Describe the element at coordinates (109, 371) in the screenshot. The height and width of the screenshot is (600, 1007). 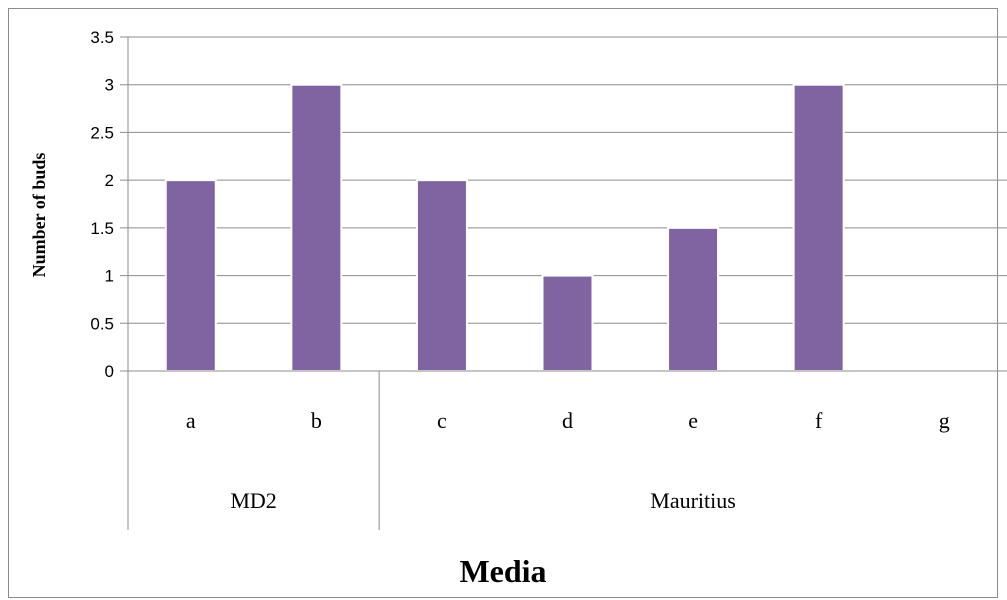
I see `y-tick-label: 0` at that location.